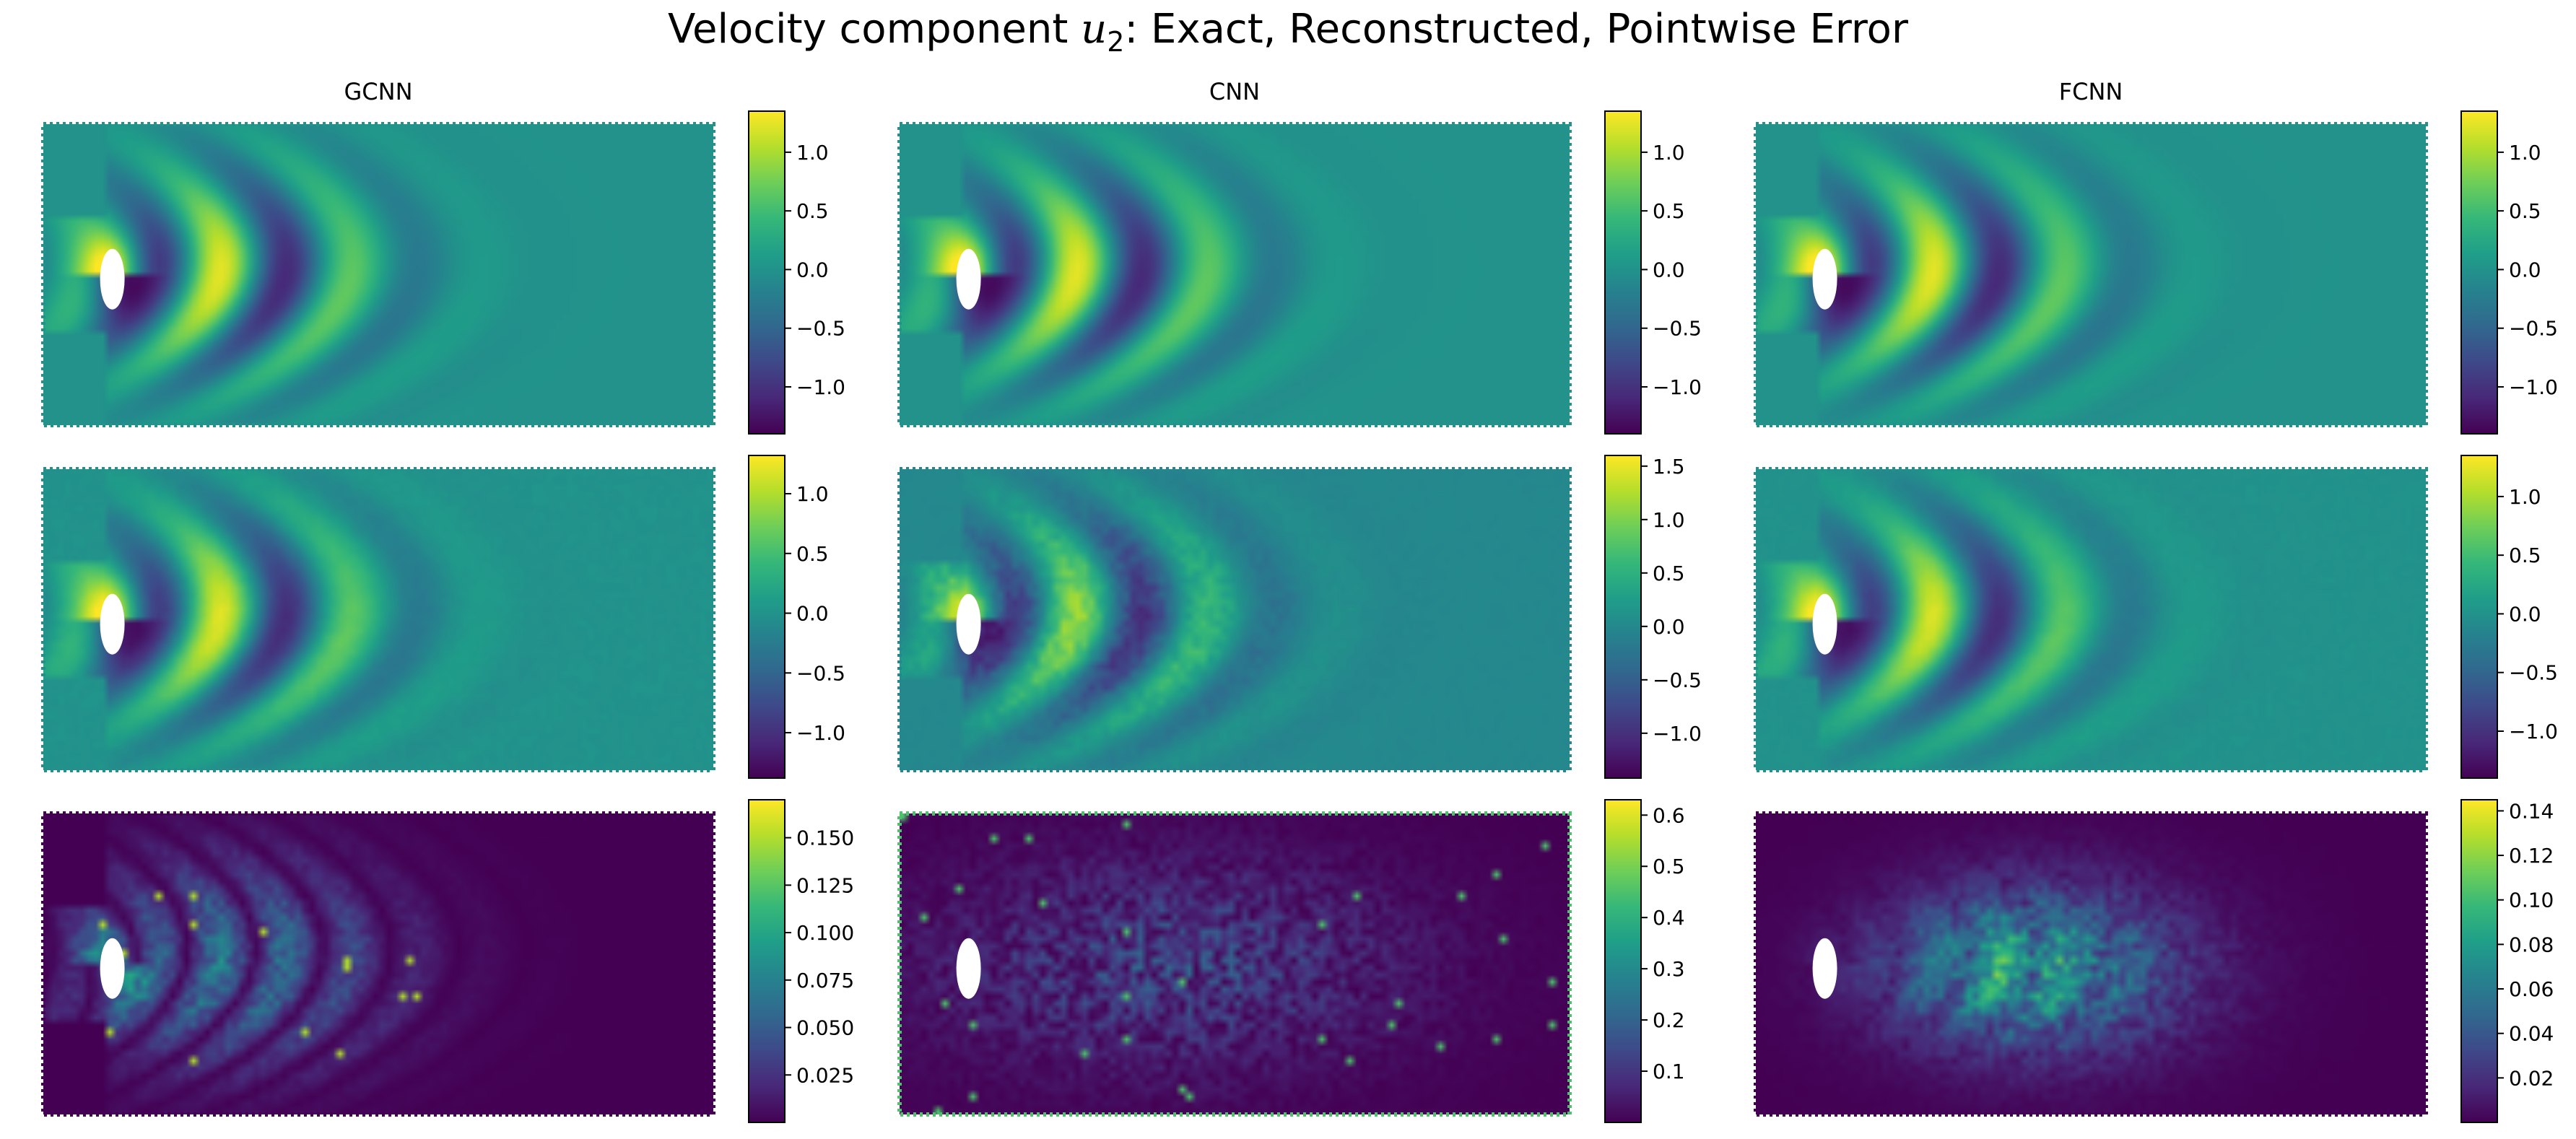 The width and height of the screenshot is (2576, 1139). What do you see at coordinates (1669, 270) in the screenshot?
I see `column-cnn-exact-colorbar-tick-label: 0.0` at bounding box center [1669, 270].